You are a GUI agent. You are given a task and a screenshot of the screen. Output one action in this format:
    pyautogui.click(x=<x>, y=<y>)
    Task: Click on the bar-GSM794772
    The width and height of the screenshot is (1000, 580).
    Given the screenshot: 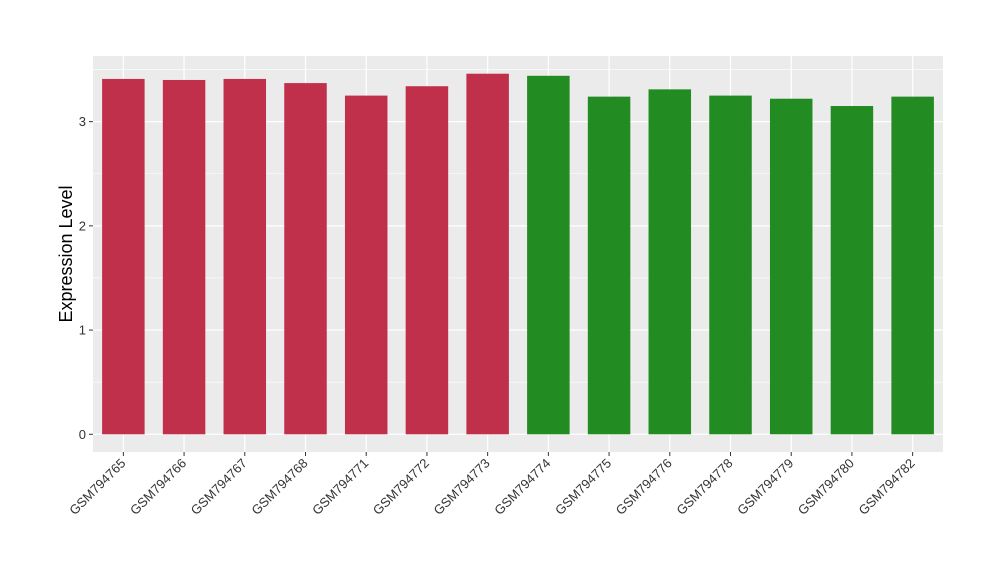 What is the action you would take?
    pyautogui.click(x=427, y=260)
    